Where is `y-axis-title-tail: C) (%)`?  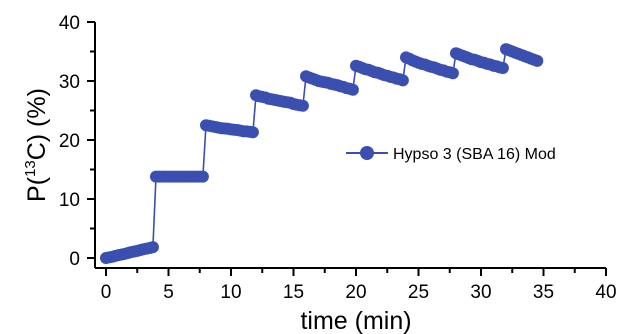 y-axis-title-tail: C) (%) is located at coordinates (37, 124).